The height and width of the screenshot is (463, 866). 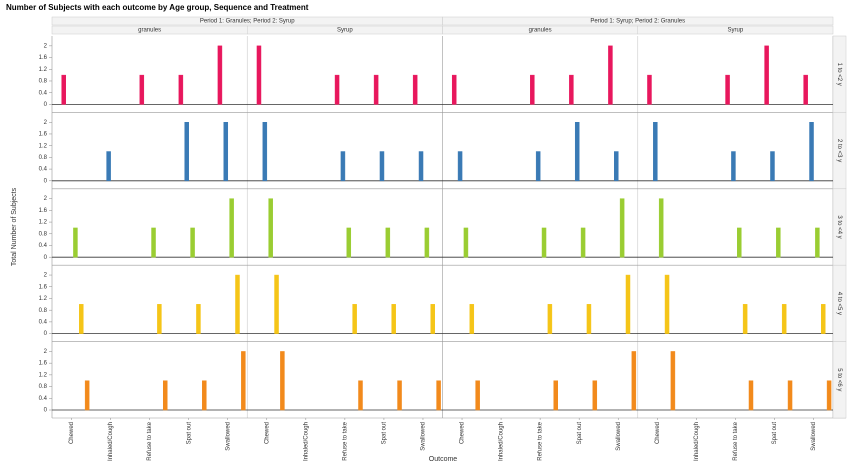 I want to click on y-axis-title: Total Number of Subjects, so click(x=14, y=226).